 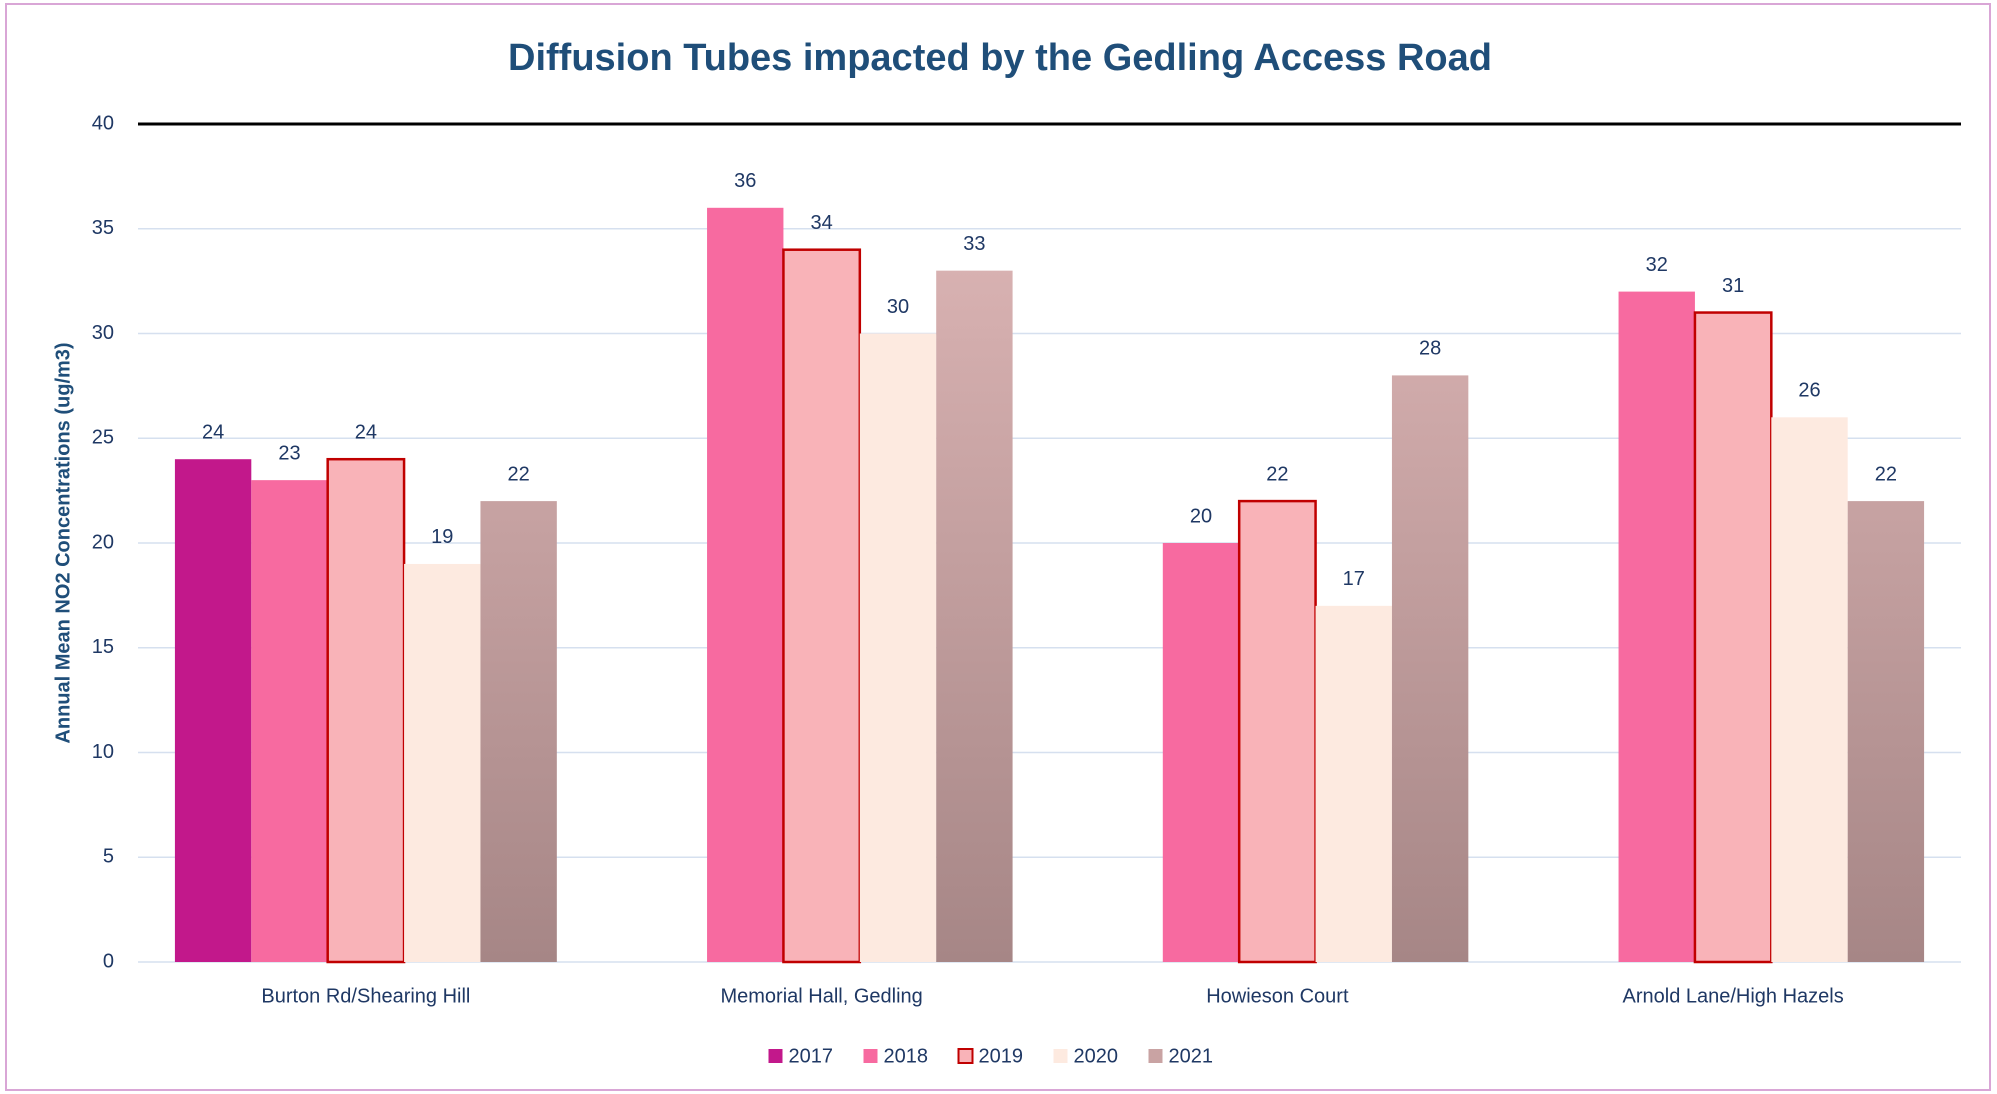 What do you see at coordinates (442, 537) in the screenshot?
I see `data-label: 19` at bounding box center [442, 537].